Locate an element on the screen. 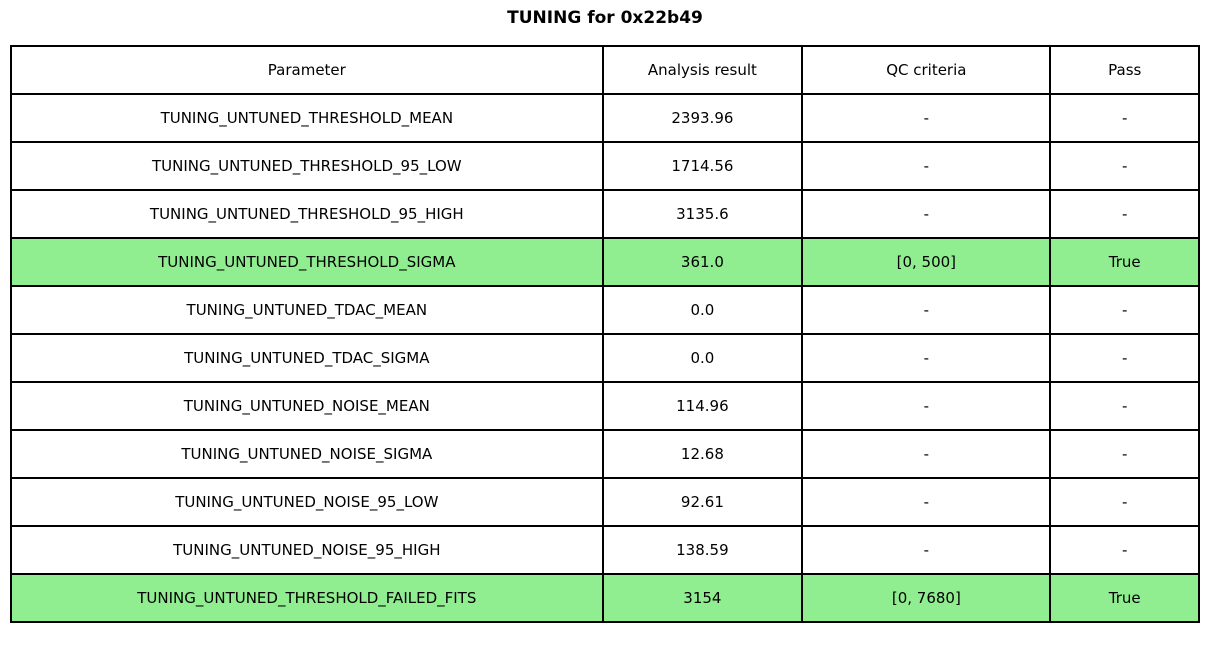  cell-parameter: TUNING_UNTUNED_THRESHOLD_FAILED_FITS is located at coordinates (307, 598).